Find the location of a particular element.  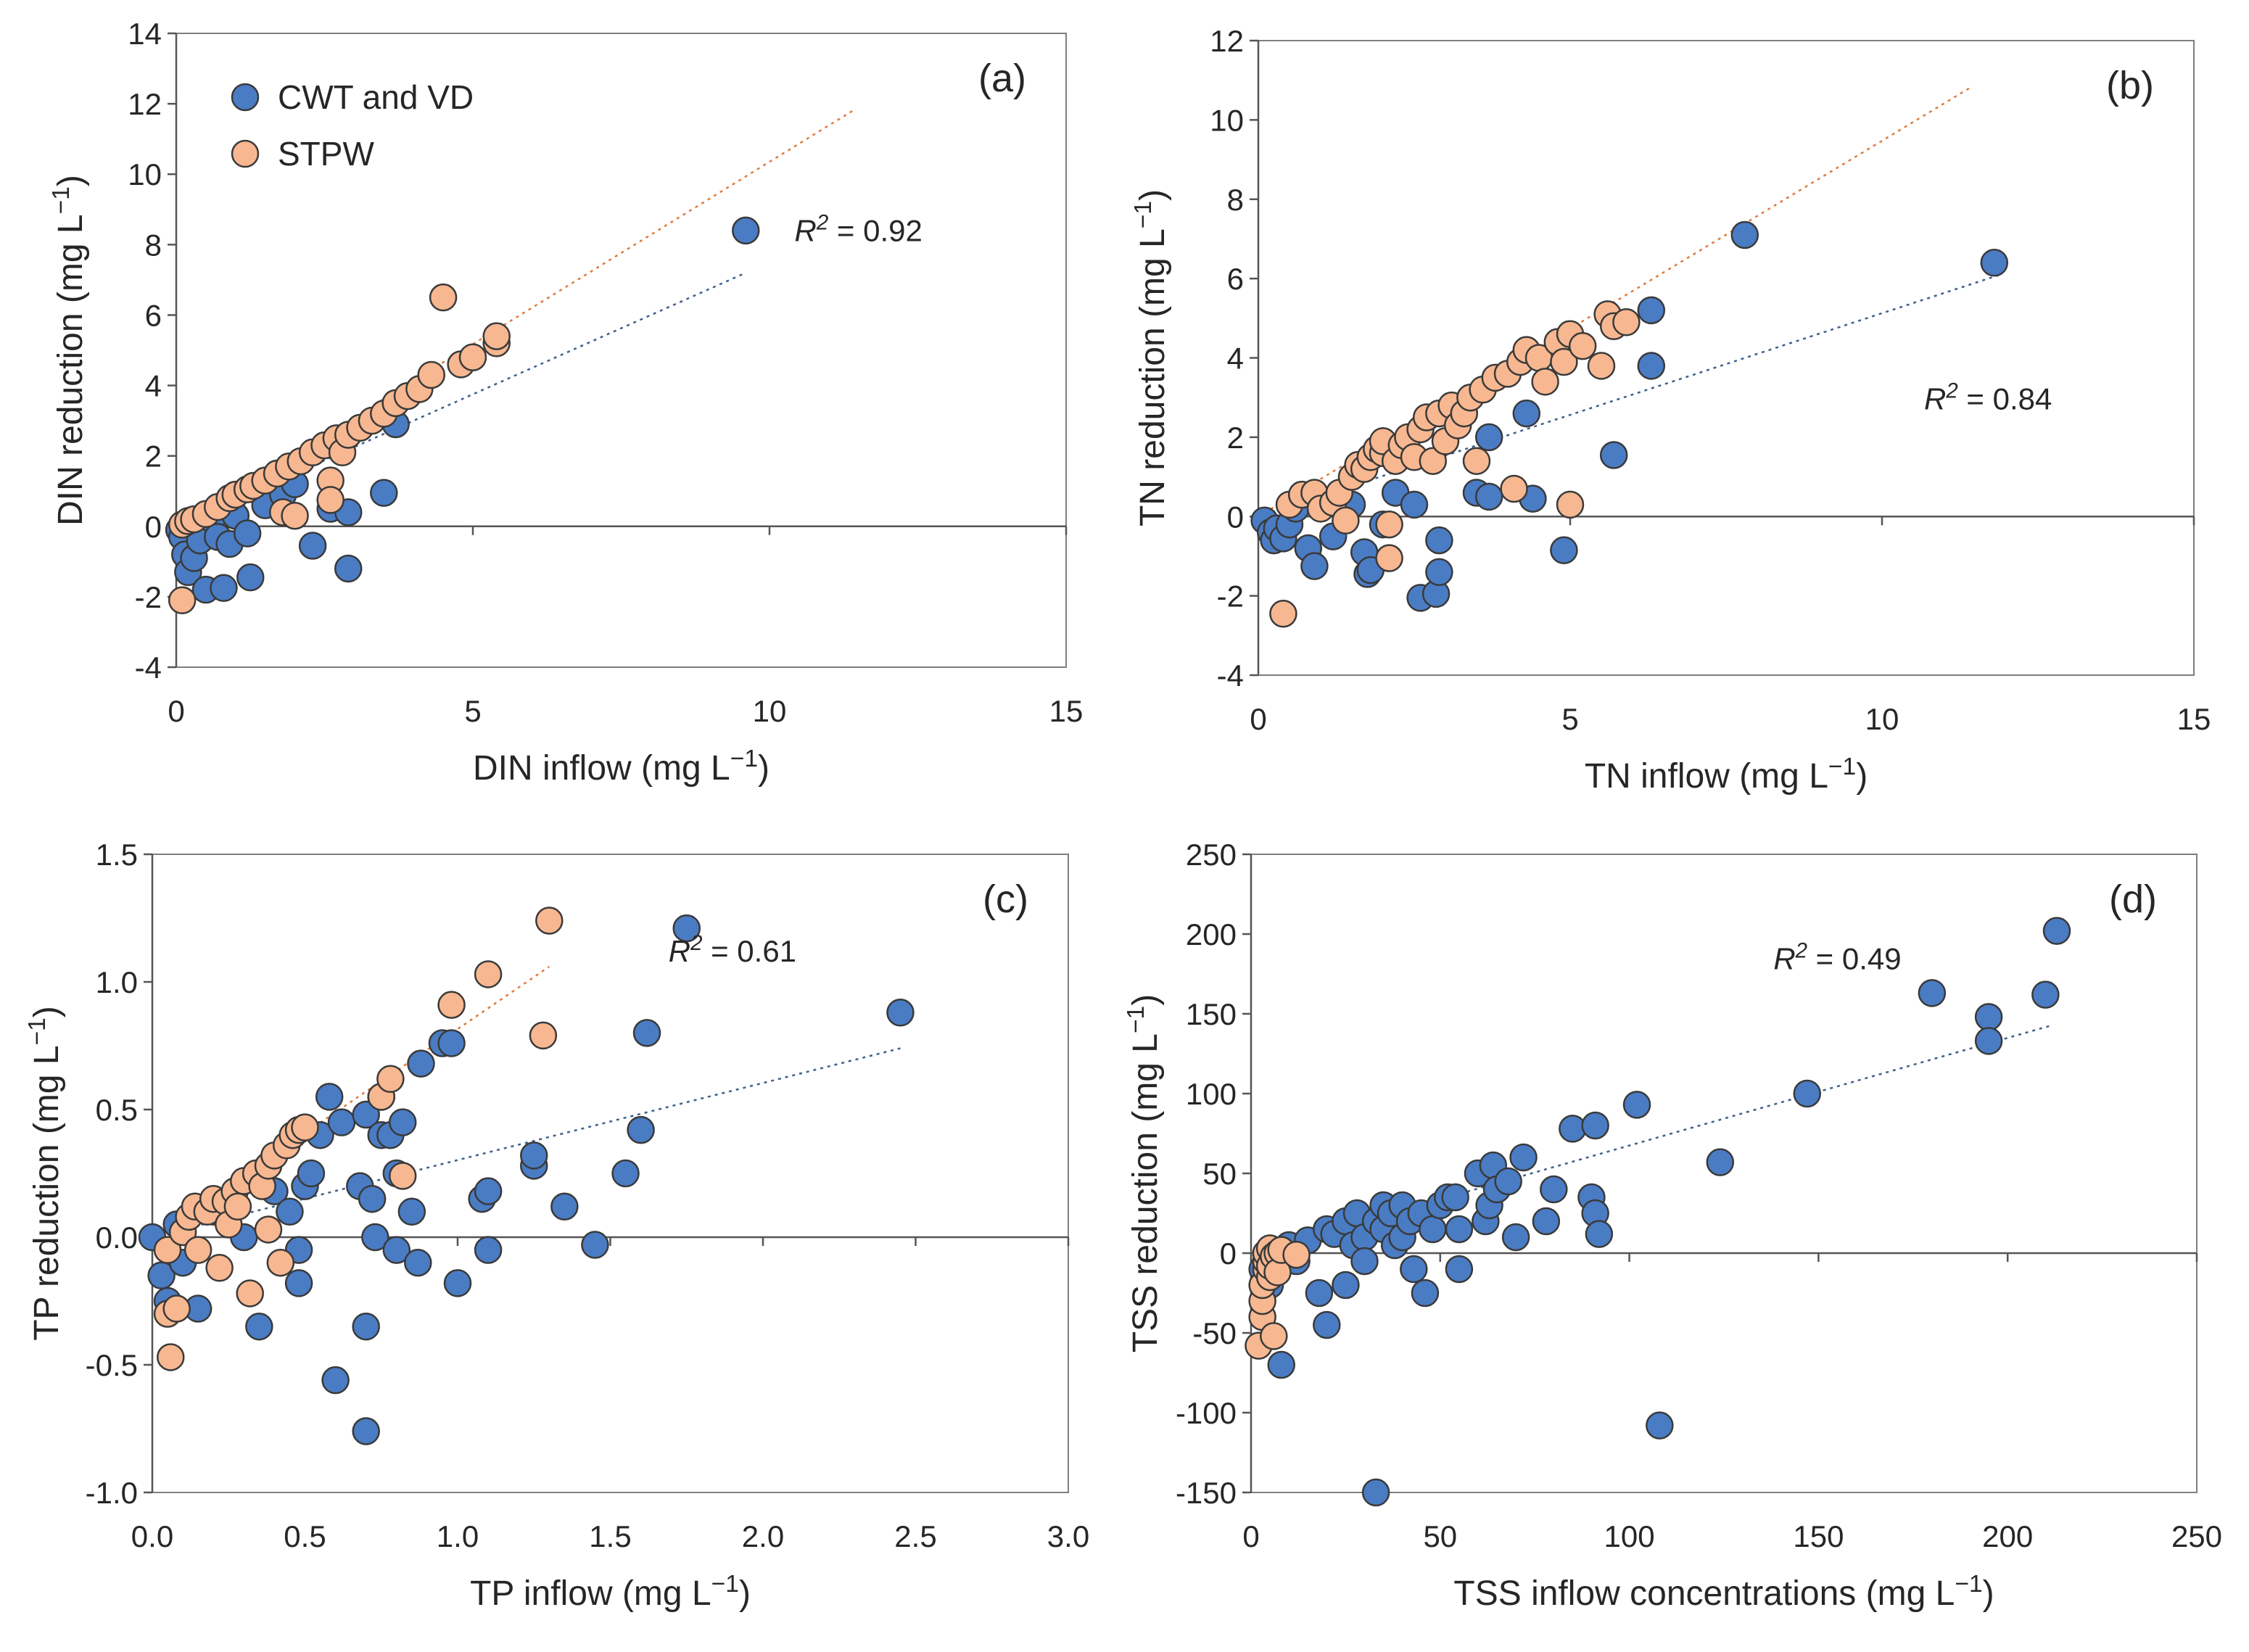

panel-tag: (c) is located at coordinates (1005, 899).